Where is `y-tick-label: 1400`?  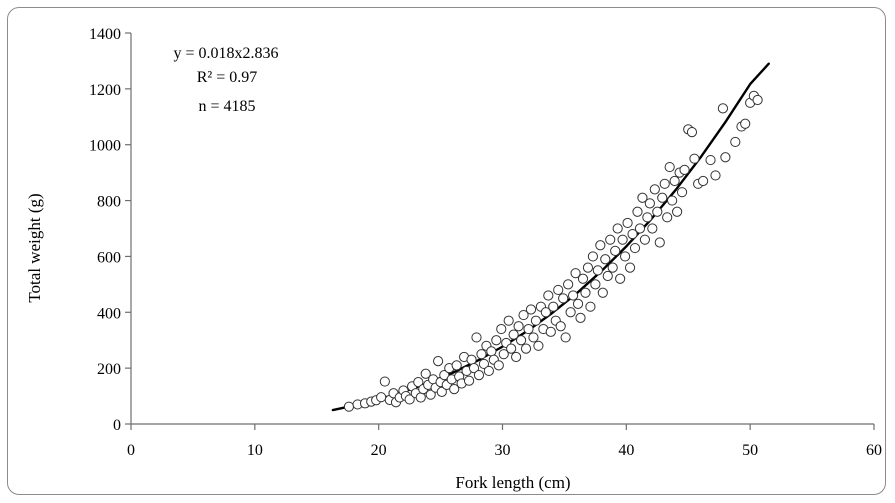 y-tick-label: 1400 is located at coordinates (105, 34).